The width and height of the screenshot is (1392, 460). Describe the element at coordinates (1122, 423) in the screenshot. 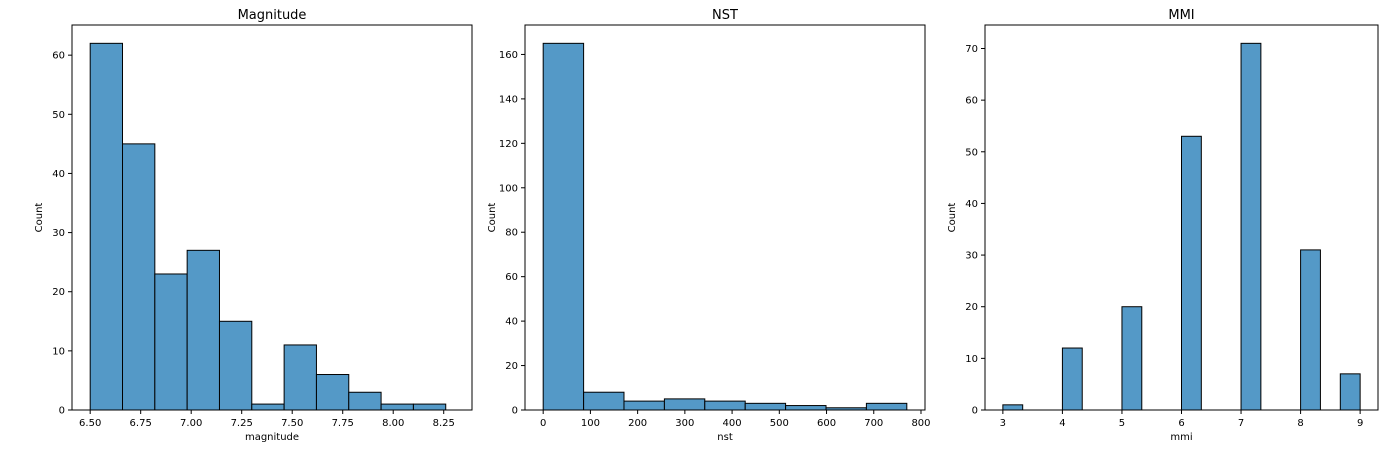

I see `x-tick-label: 5` at that location.